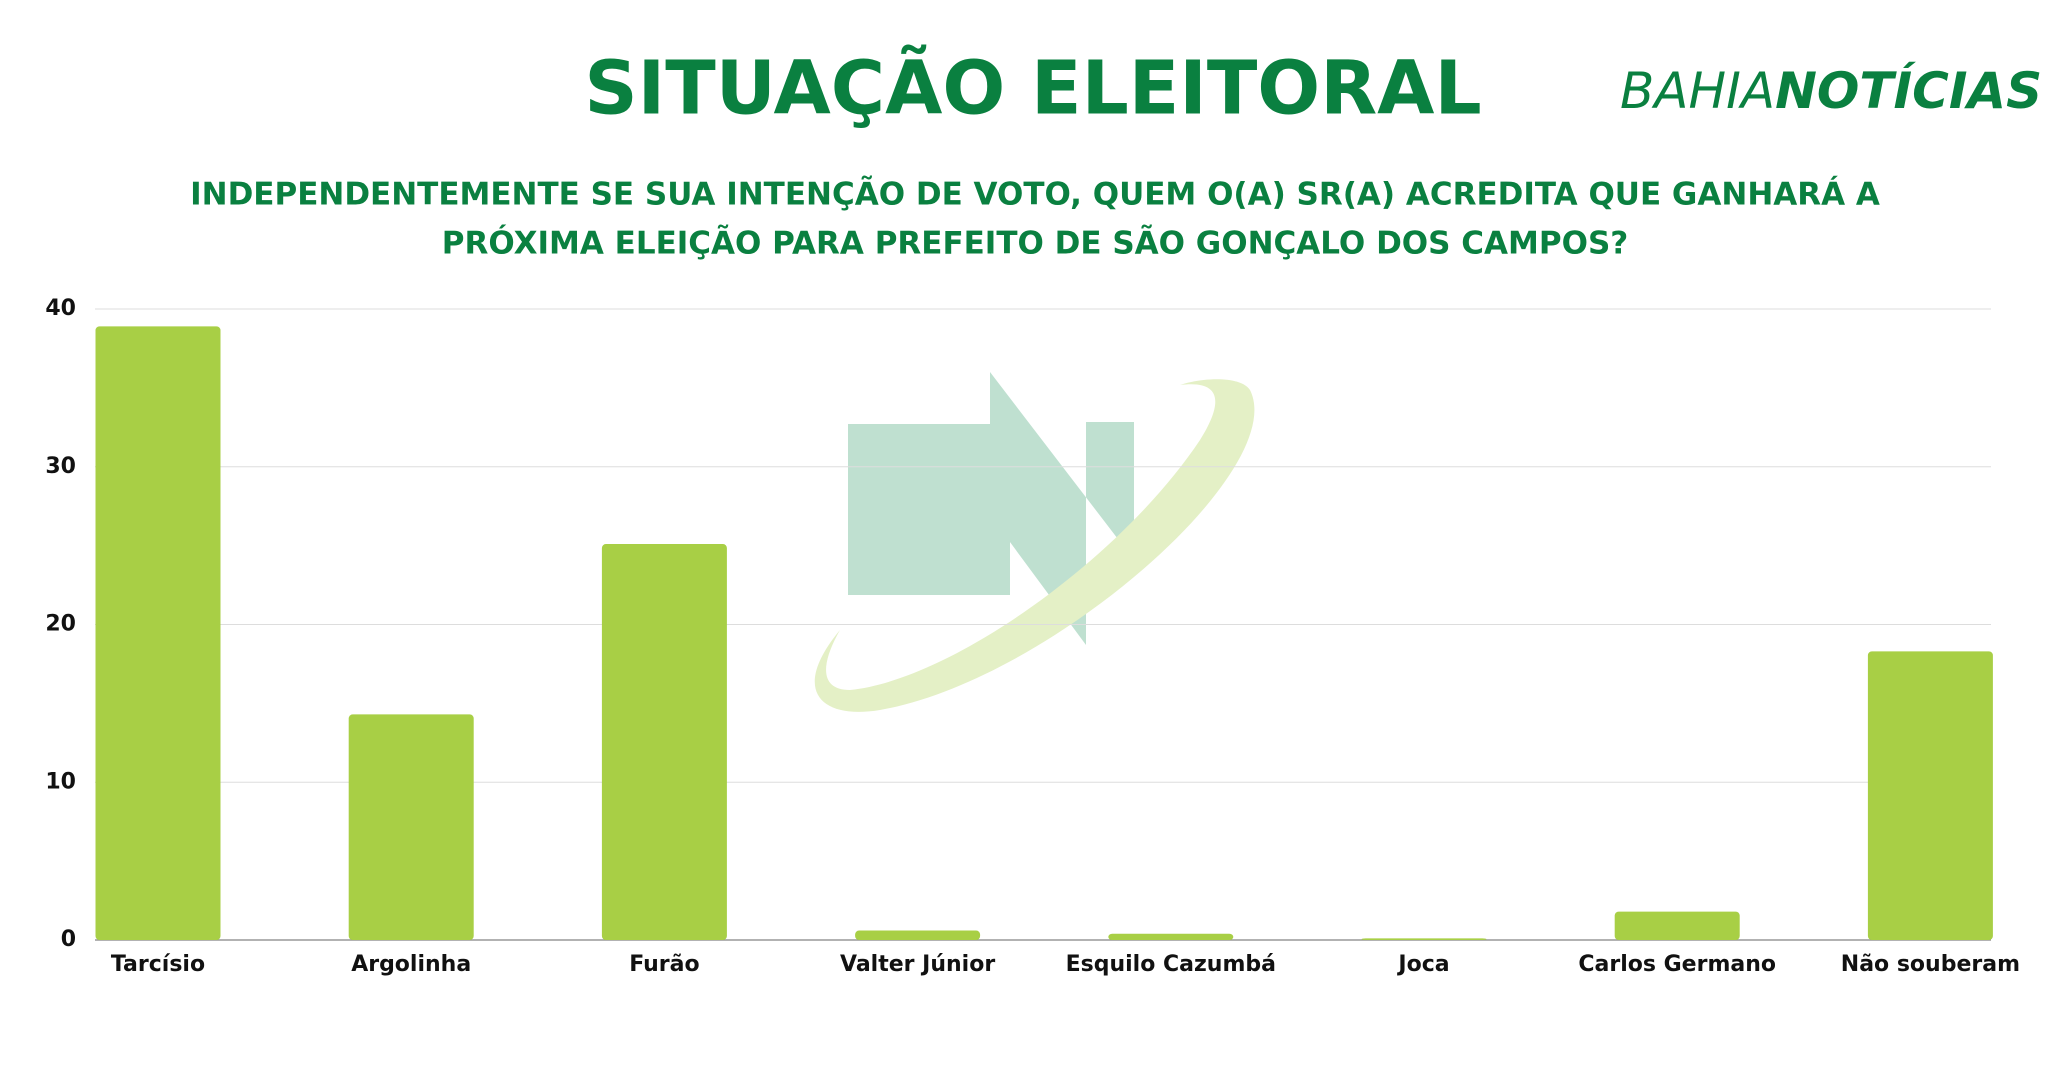 The width and height of the screenshot is (2057, 1080). Describe the element at coordinates (1171, 964) in the screenshot. I see `x-tick-label: Esquilo Cazumbá` at that location.